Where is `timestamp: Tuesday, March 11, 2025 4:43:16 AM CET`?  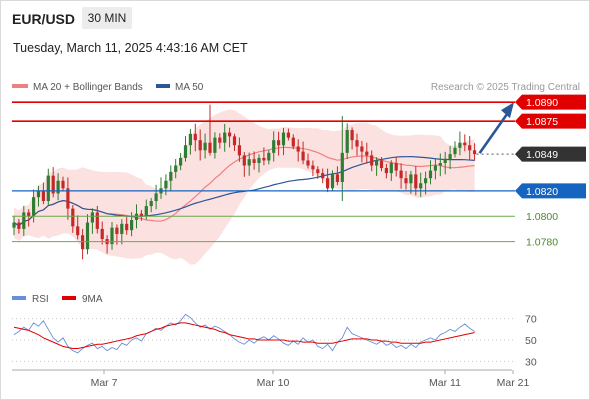 timestamp: Tuesday, March 11, 2025 4:43:16 AM CET is located at coordinates (130, 48).